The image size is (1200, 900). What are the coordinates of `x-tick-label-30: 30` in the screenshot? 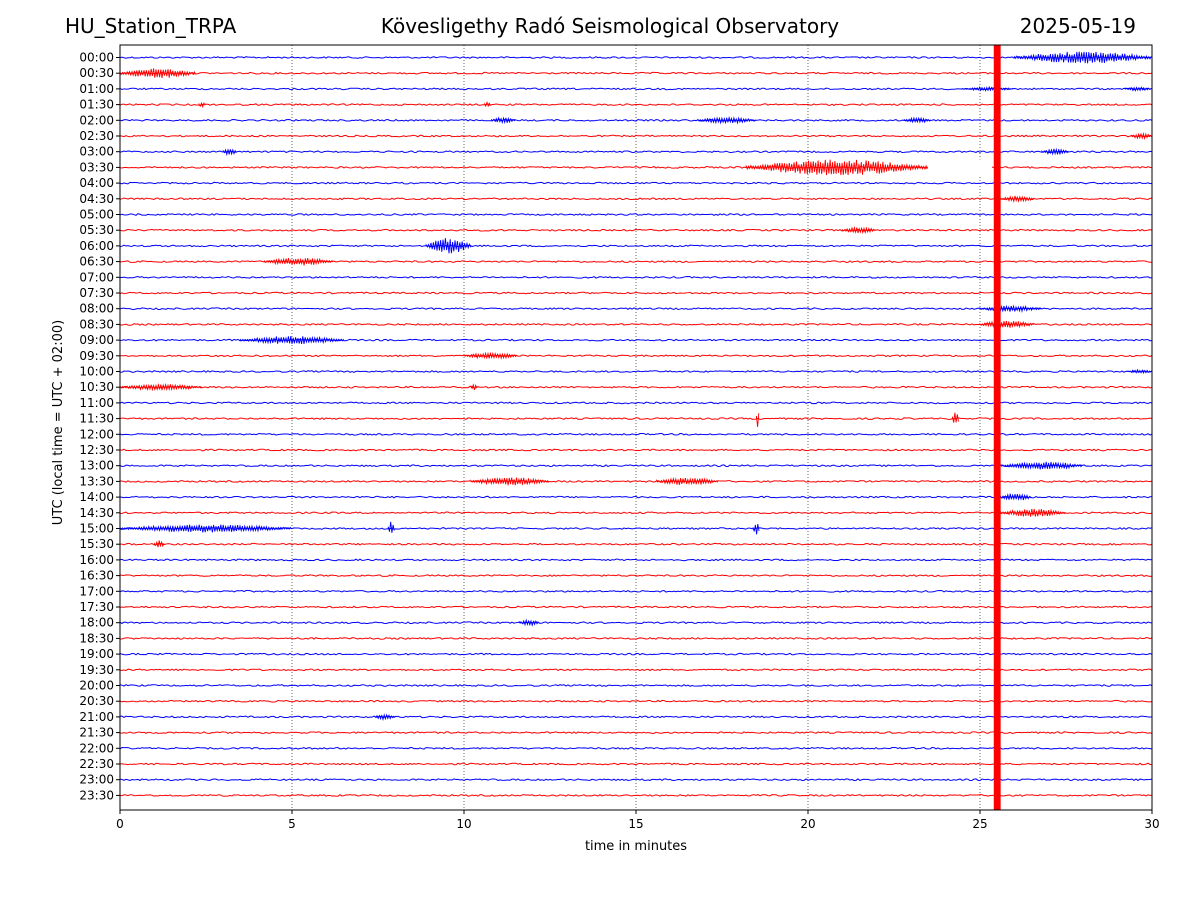 It's located at (1151, 824).